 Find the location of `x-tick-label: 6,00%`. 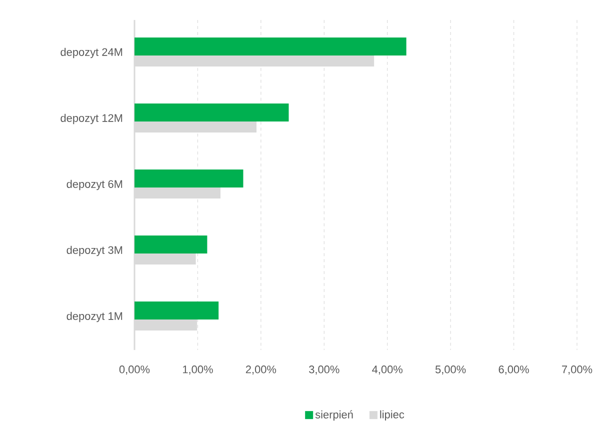

x-tick-label: 6,00% is located at coordinates (513, 370).